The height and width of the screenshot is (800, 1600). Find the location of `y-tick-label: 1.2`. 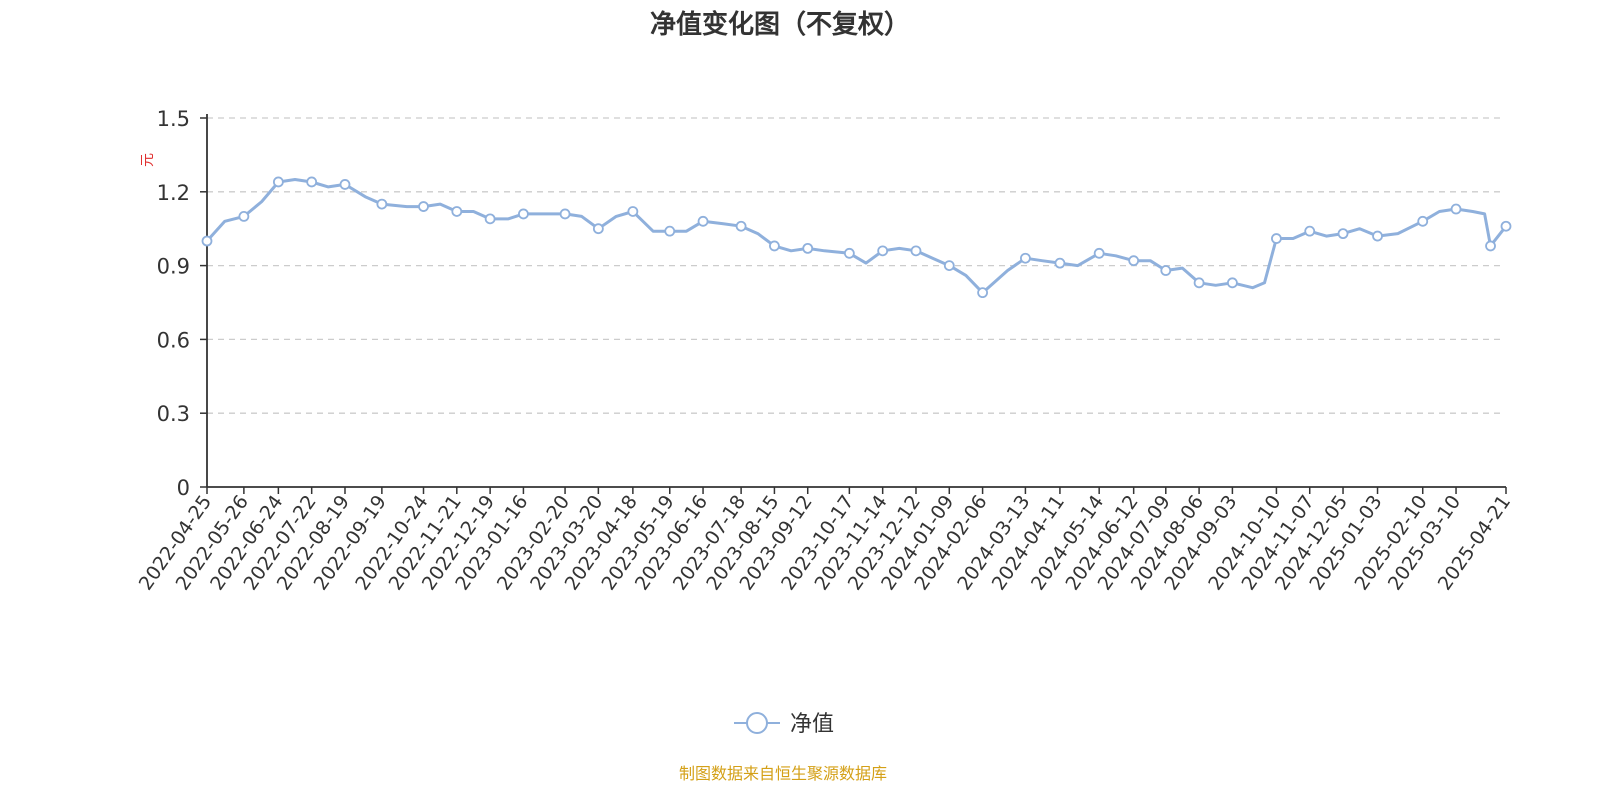

y-tick-label: 1.2 is located at coordinates (173, 193).